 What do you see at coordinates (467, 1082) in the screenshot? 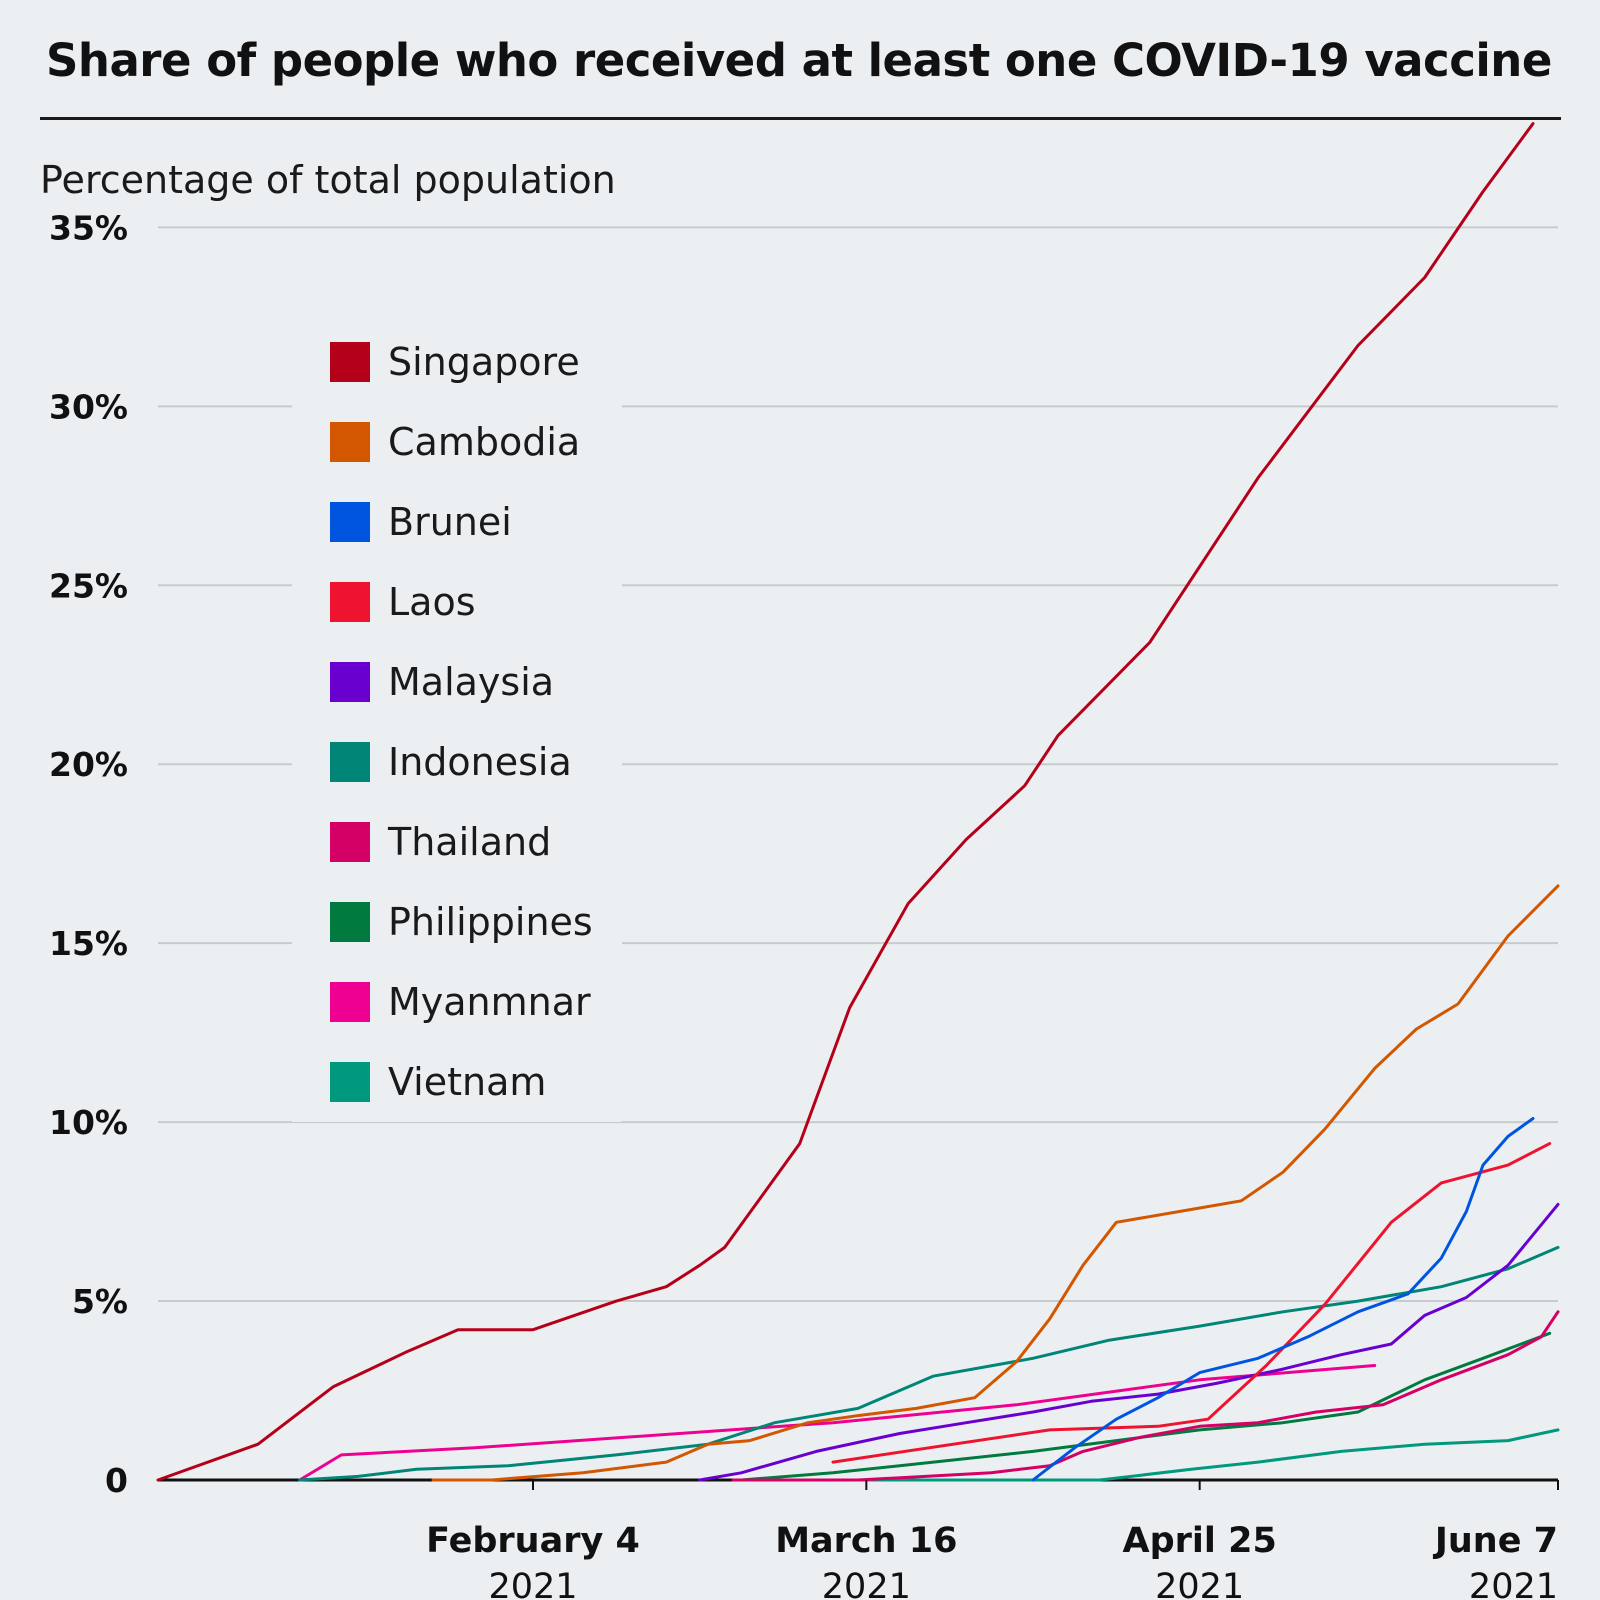
I see `legend-label: Vietnam` at bounding box center [467, 1082].